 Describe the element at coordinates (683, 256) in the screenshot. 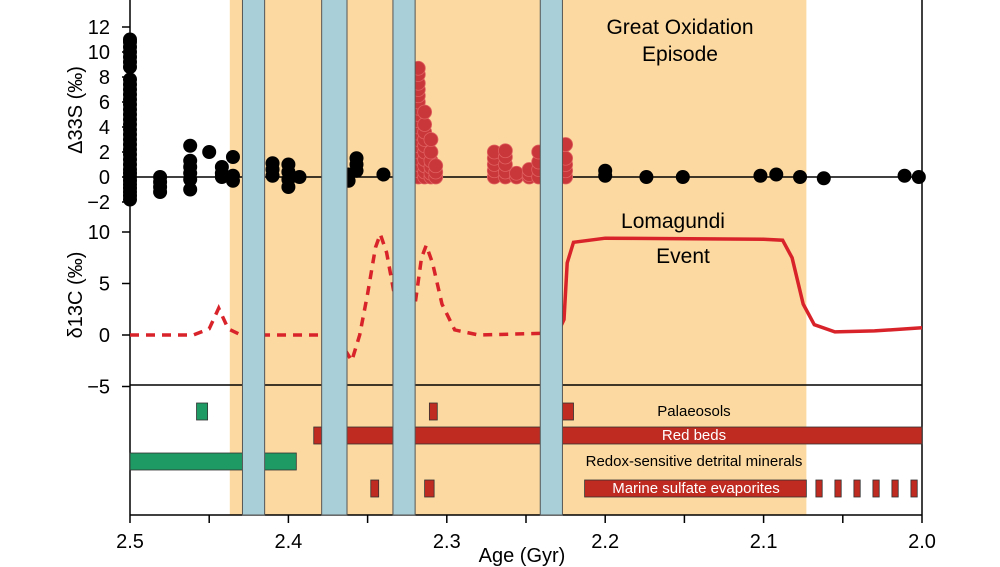

I see `lomagundi-label-line2: Event` at that location.